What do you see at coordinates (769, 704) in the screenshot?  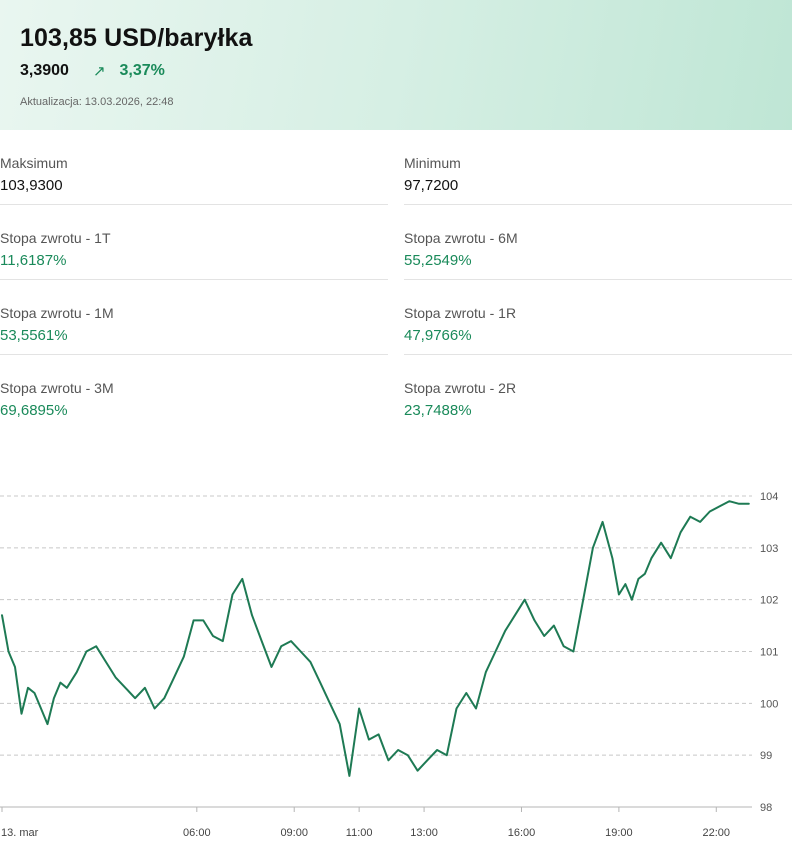 I see `y-tick-label: 100` at bounding box center [769, 704].